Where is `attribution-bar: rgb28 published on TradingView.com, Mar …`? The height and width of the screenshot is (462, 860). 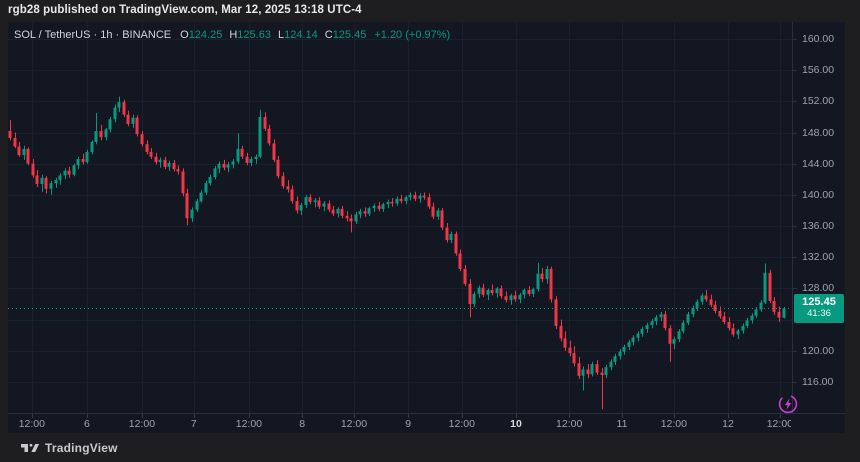 attribution-bar: rgb28 published on TradingView.com, Mar … is located at coordinates (430, 11).